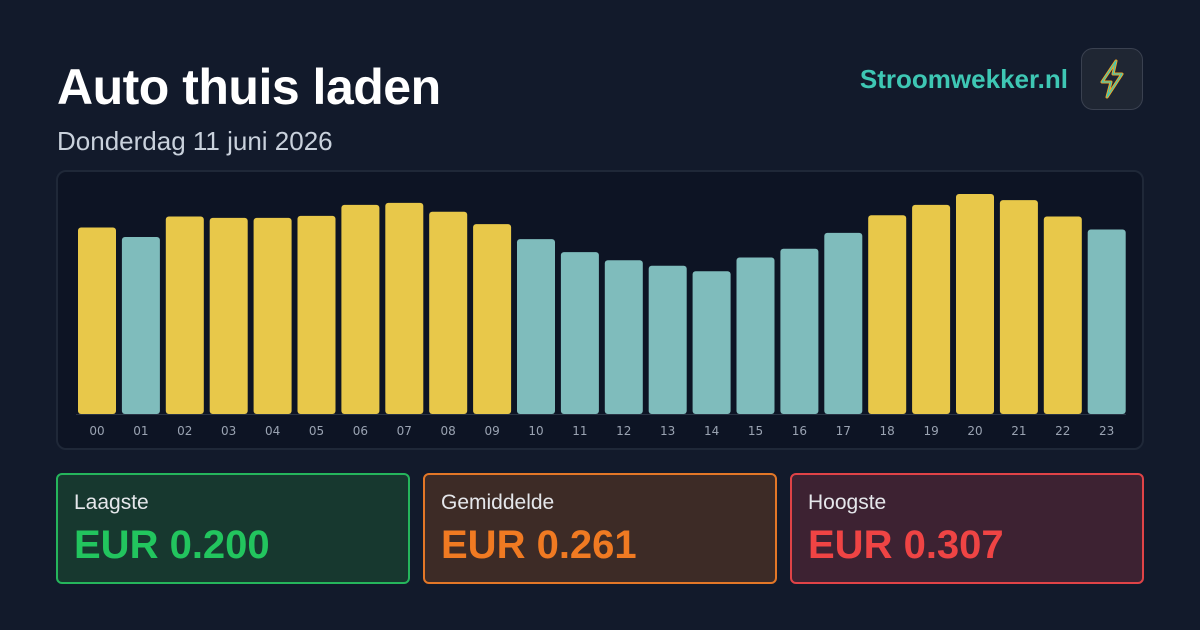 The width and height of the screenshot is (1200, 630). I want to click on lowest-value: EUR 0.200, so click(172, 545).